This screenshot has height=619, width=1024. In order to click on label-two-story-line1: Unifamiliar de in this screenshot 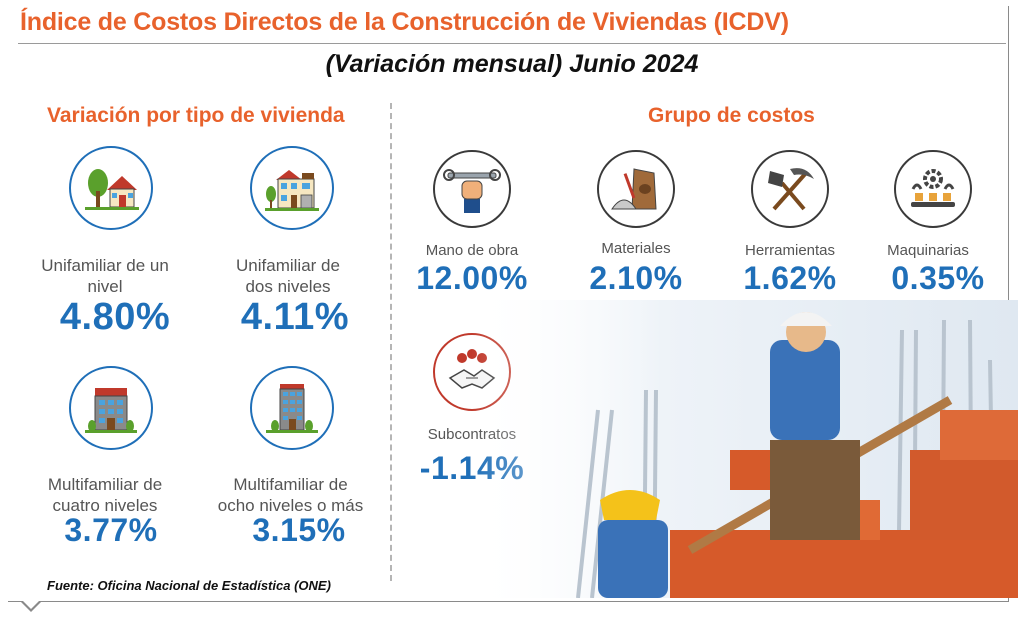, I will do `click(288, 265)`.